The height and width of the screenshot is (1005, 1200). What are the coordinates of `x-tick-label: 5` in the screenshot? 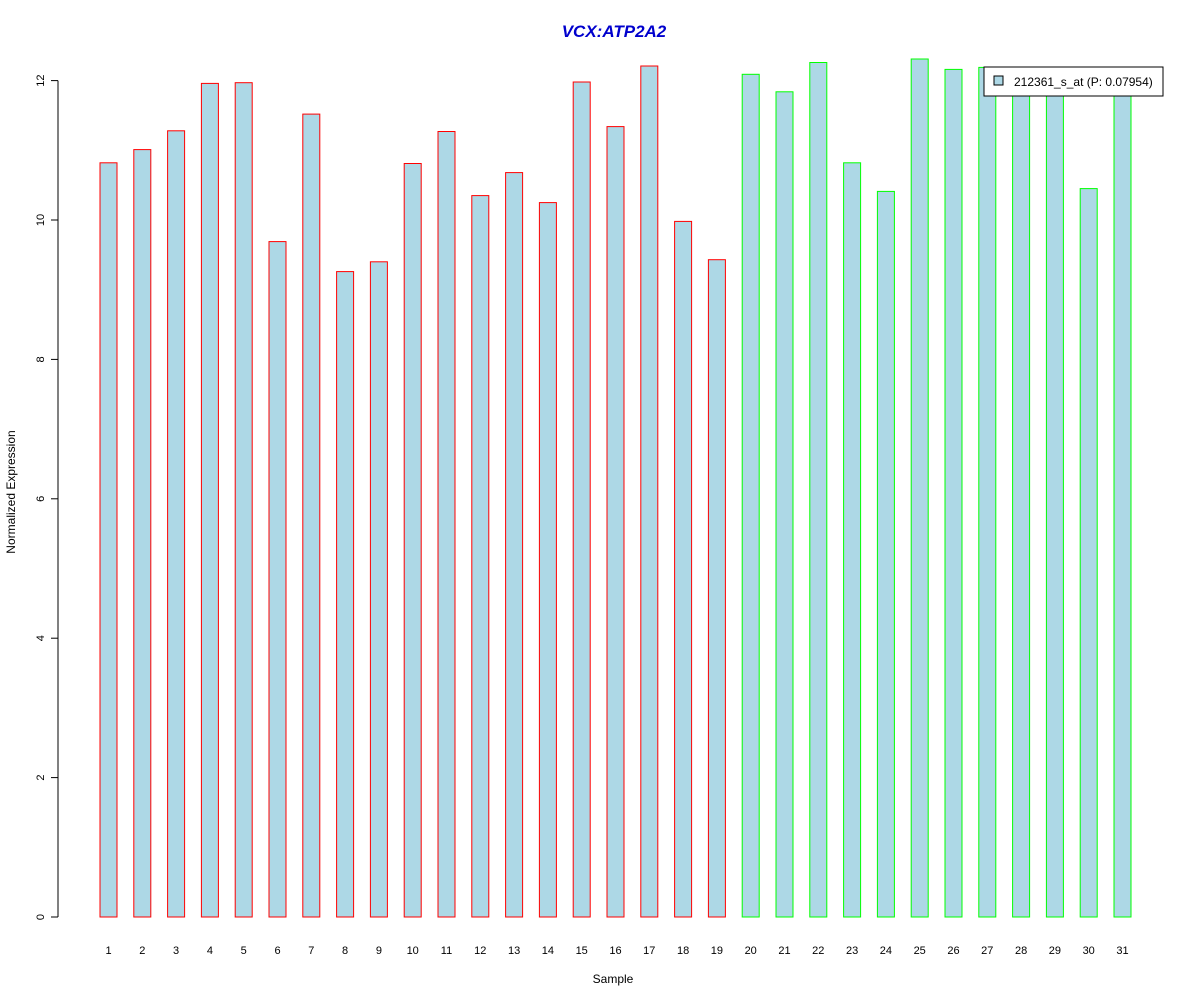 It's located at (244, 951).